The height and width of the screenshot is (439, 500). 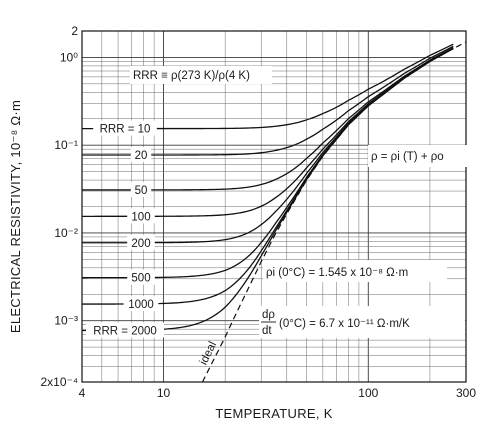 I want to click on y-tick-label: 10⁰, so click(x=69, y=57).